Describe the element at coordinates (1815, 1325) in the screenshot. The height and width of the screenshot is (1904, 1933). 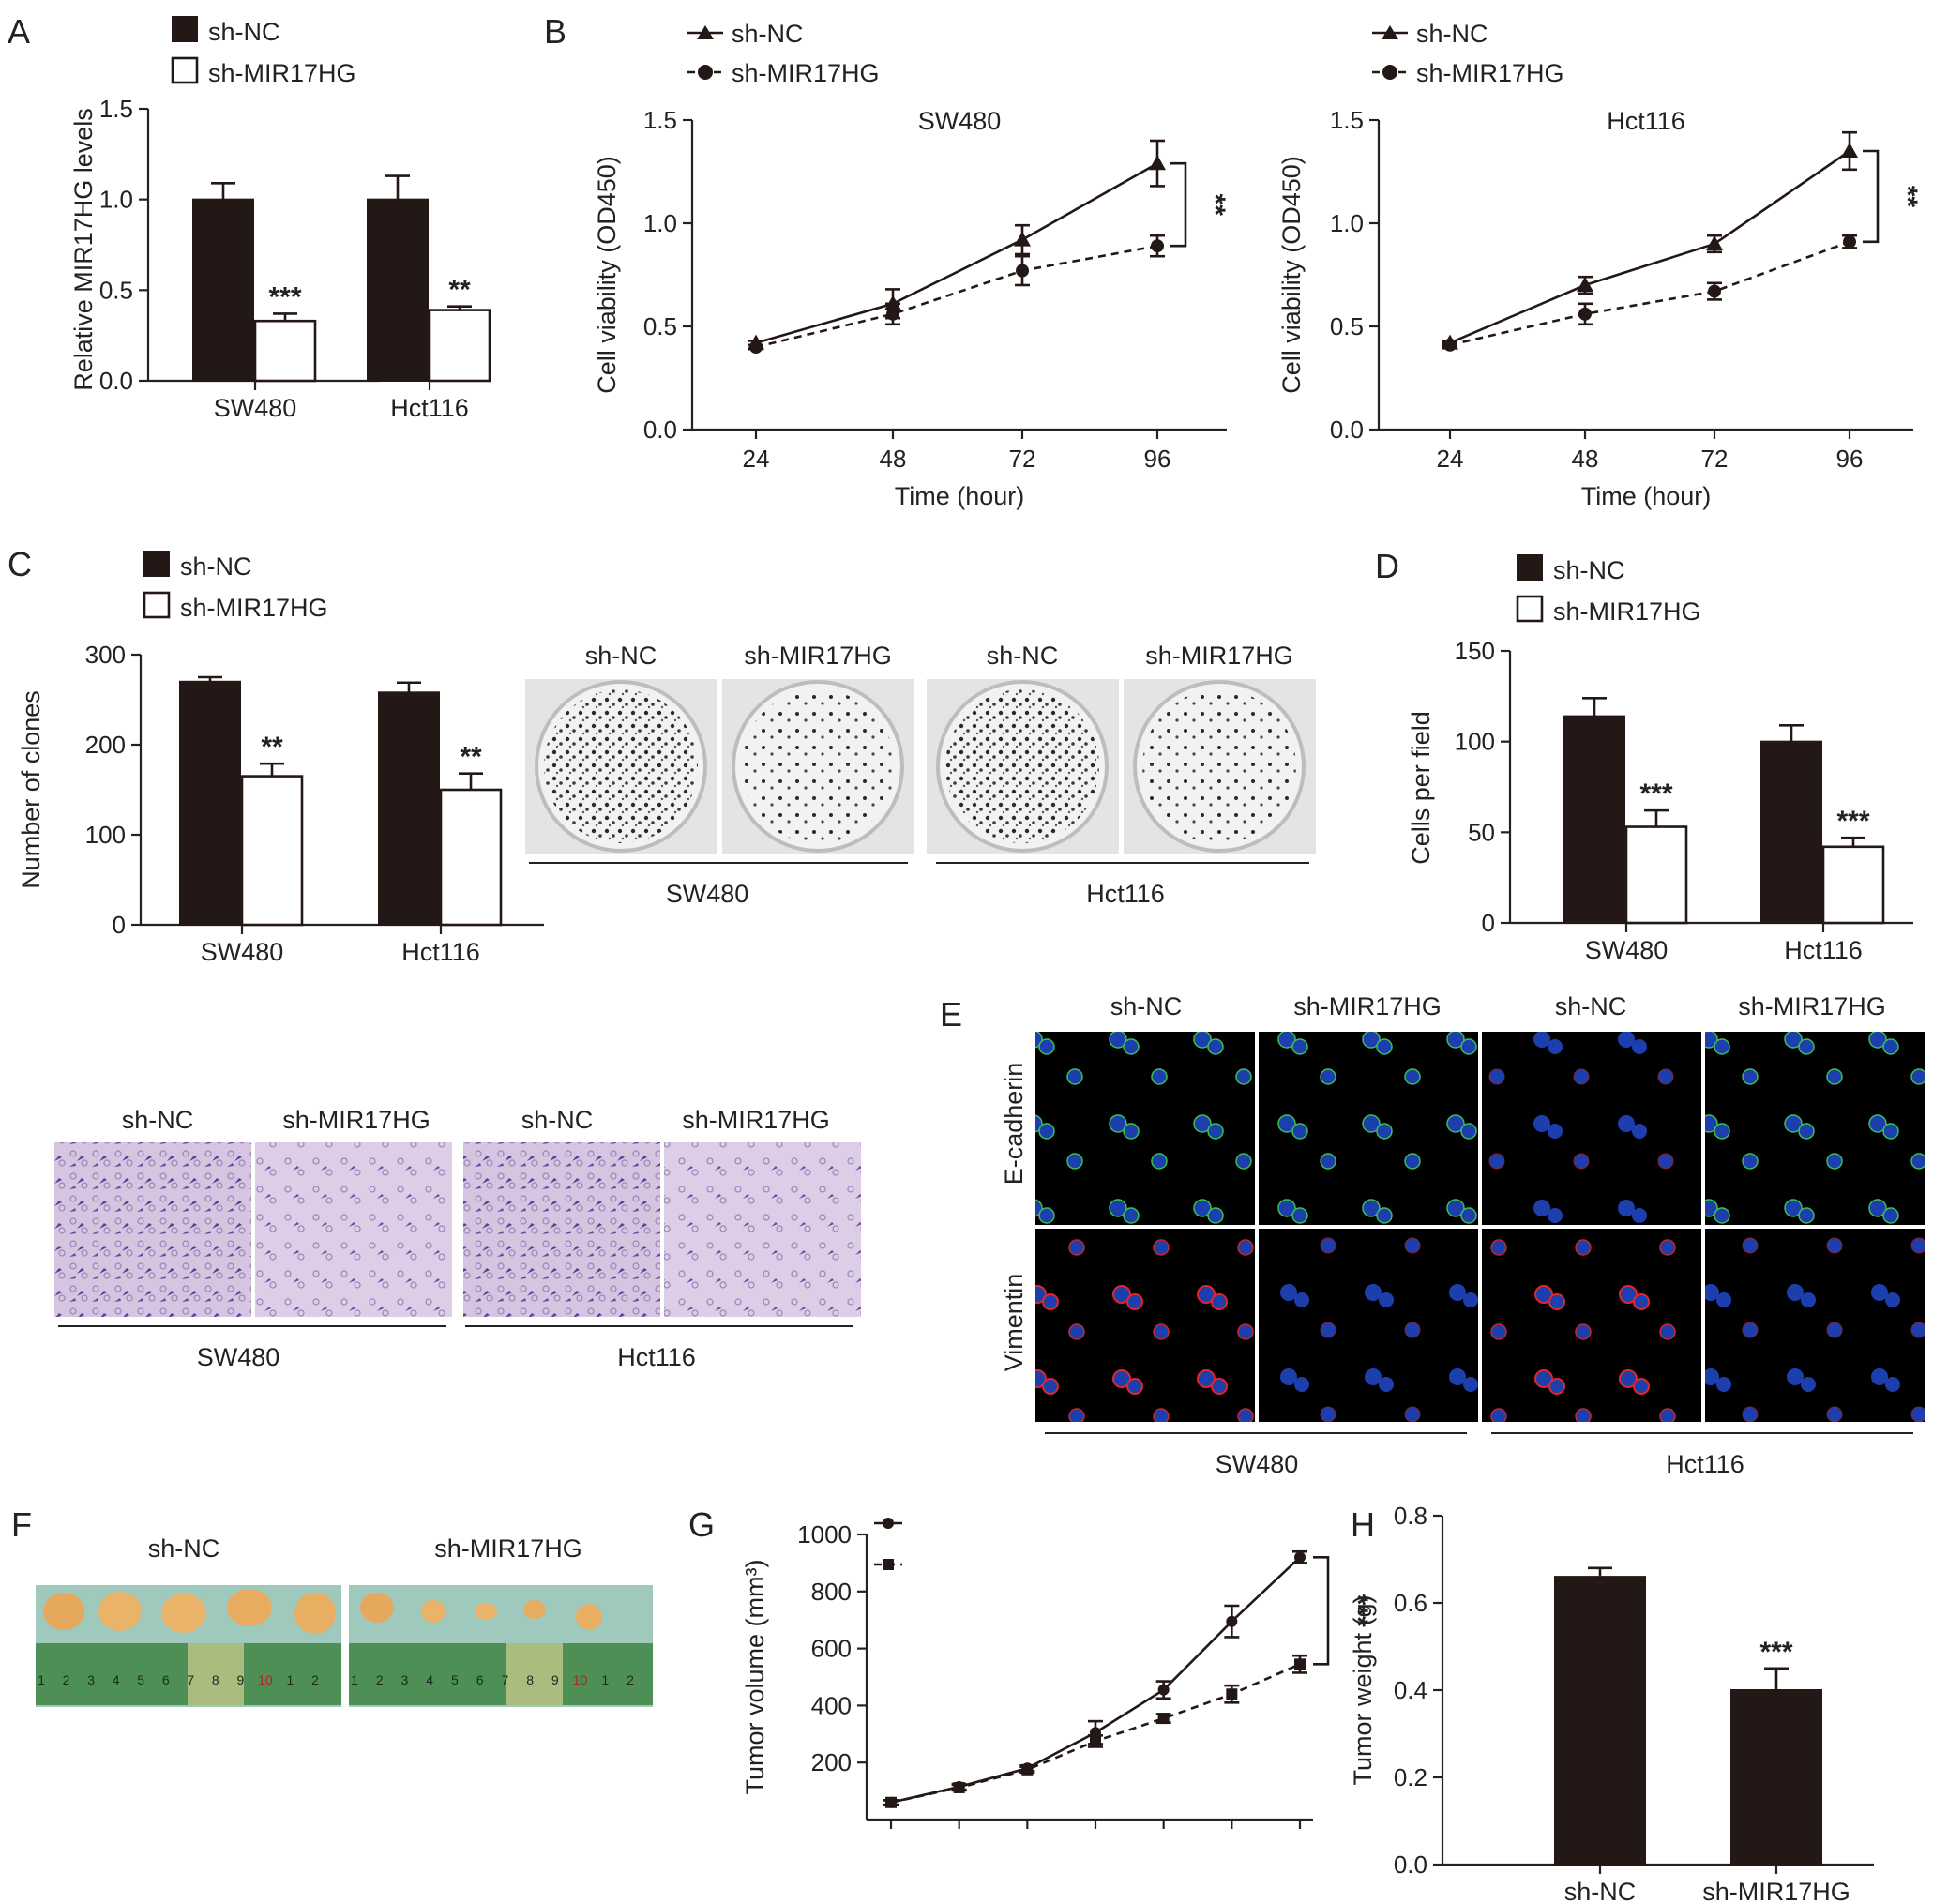
I see `if-photo-vim-hct116-kd` at that location.